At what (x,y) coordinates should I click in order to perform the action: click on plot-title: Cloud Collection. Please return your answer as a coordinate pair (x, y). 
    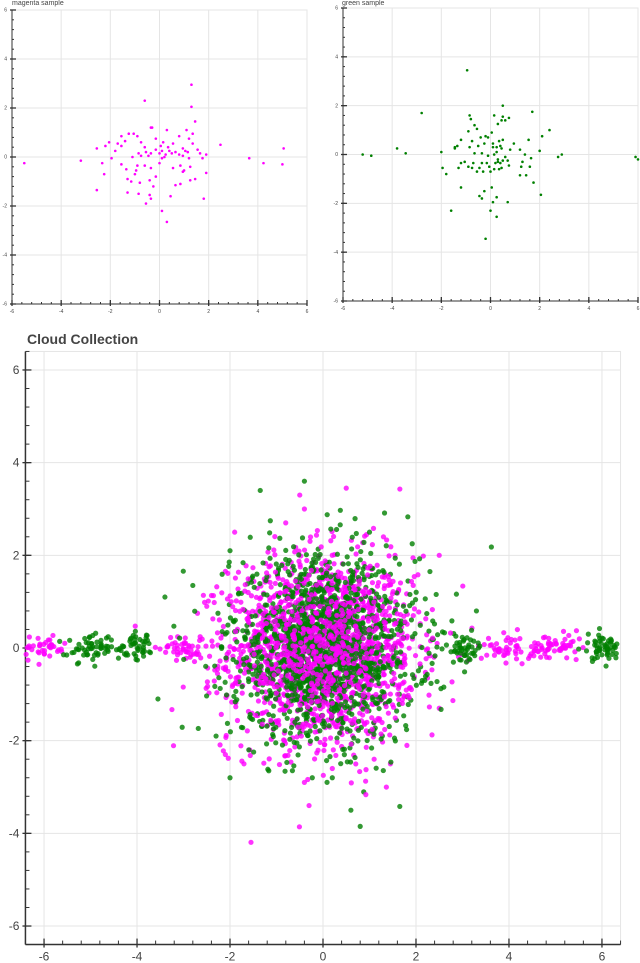
    Looking at the image, I should click on (83, 339).